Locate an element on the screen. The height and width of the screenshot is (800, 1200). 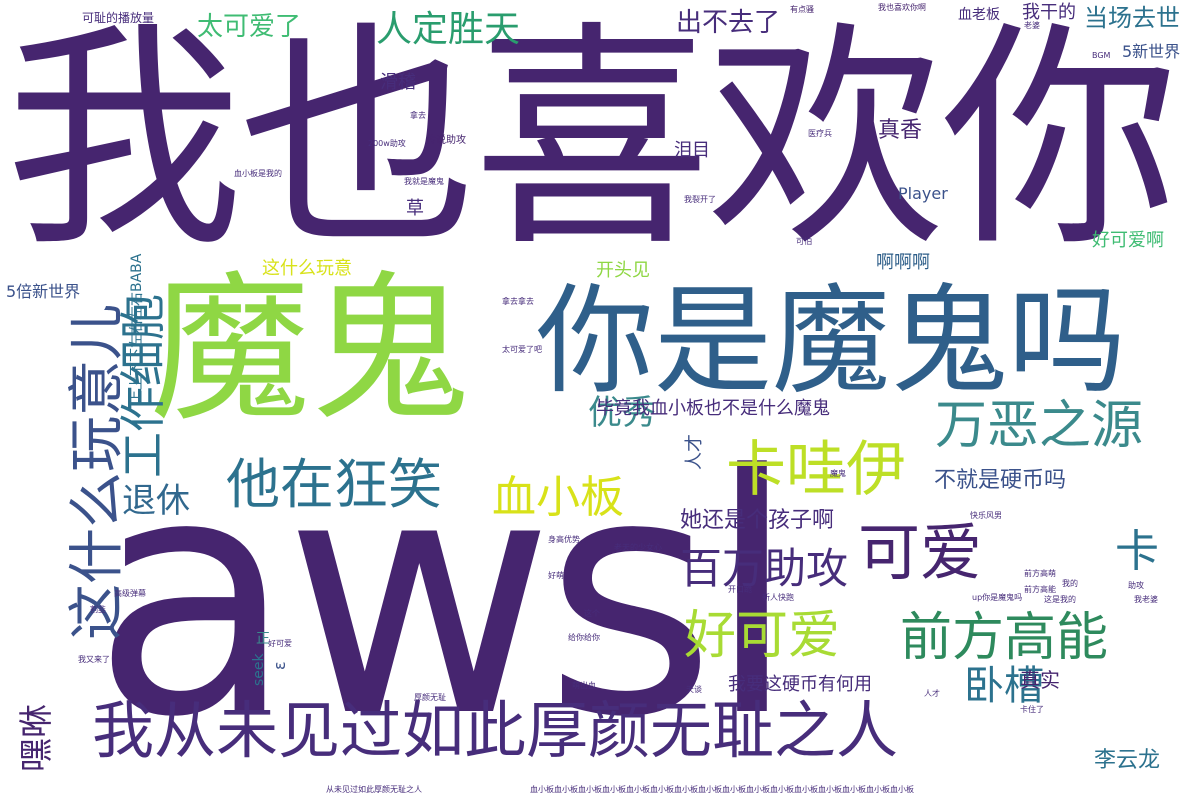
cloud-word: 我也喜欢你啊 is located at coordinates (902, 7).